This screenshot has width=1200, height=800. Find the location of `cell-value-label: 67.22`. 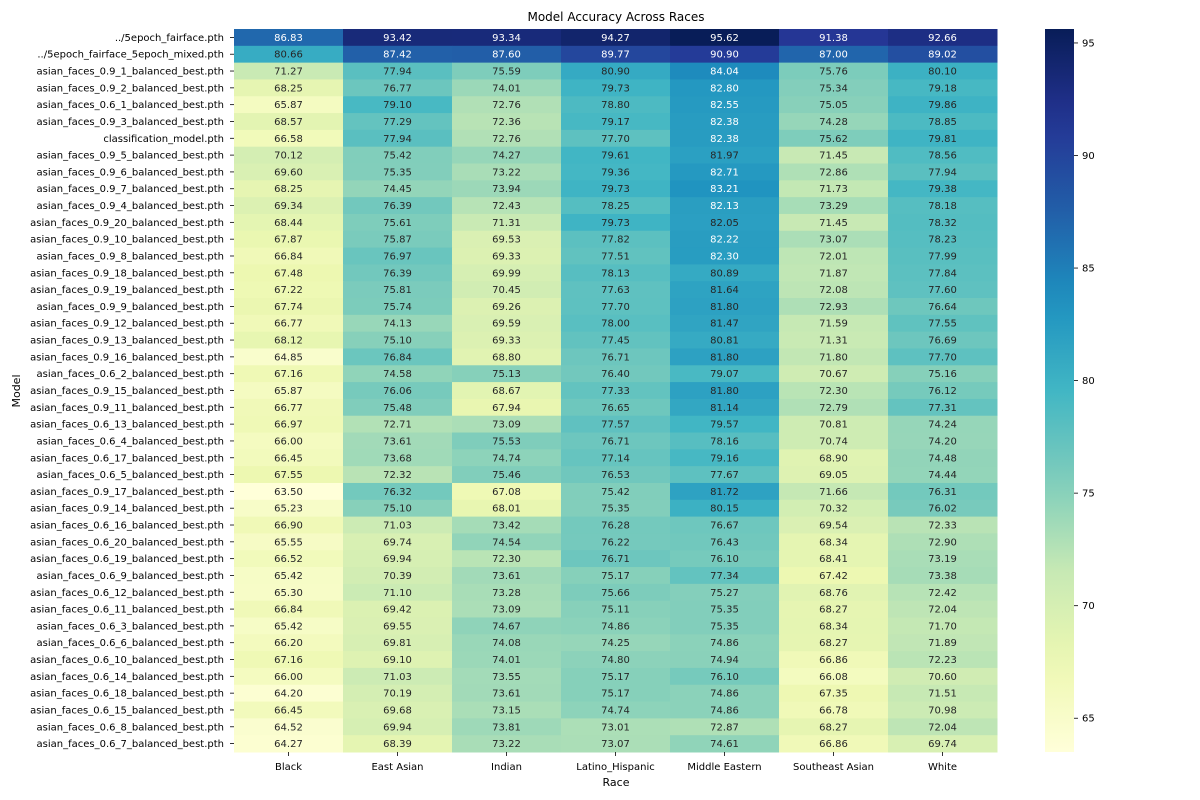

cell-value-label: 67.22 is located at coordinates (288, 290).